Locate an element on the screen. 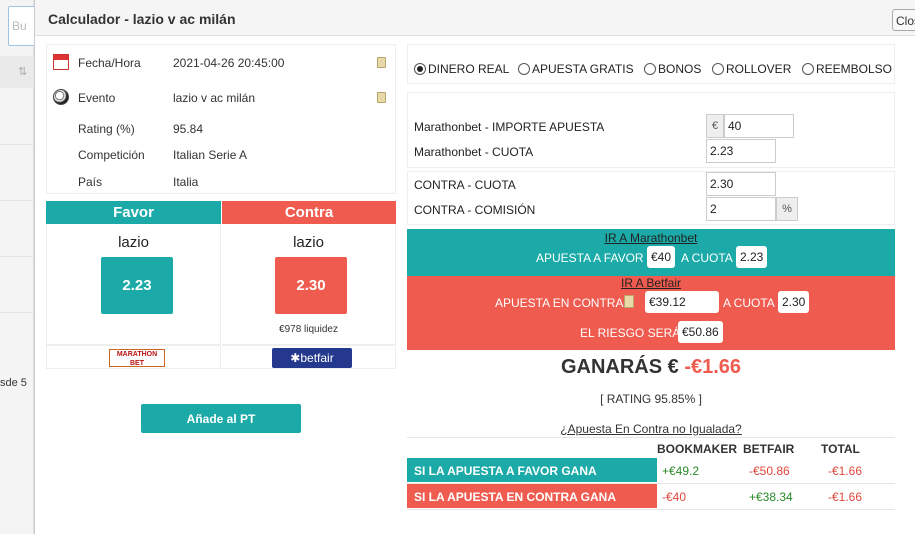 This screenshot has width=915, height=534. radio-label: REEMBOLSO is located at coordinates (854, 69).